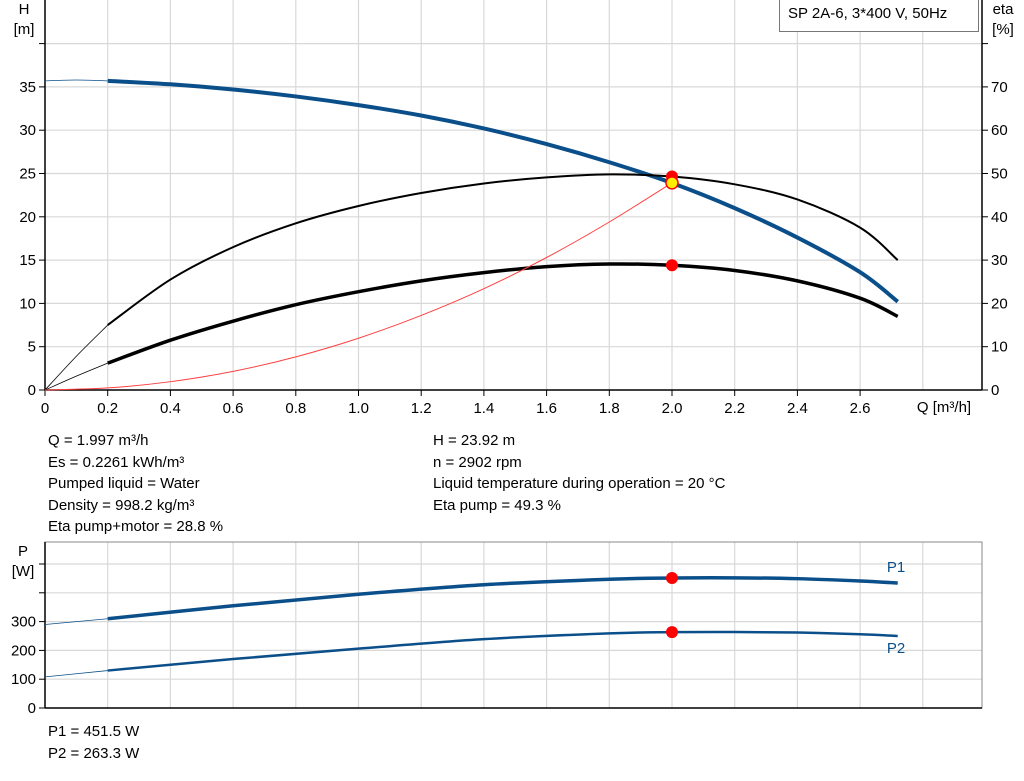 This screenshot has width=1024, height=781. I want to click on h-tick-label: 20, so click(27, 217).